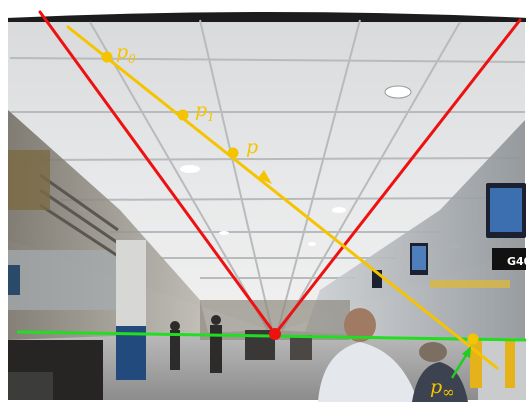 Image resolution: width=532 pixels, height=402 pixels. Describe the element at coordinates (519, 261) in the screenshot. I see `gate-sign-text: G40` at that location.